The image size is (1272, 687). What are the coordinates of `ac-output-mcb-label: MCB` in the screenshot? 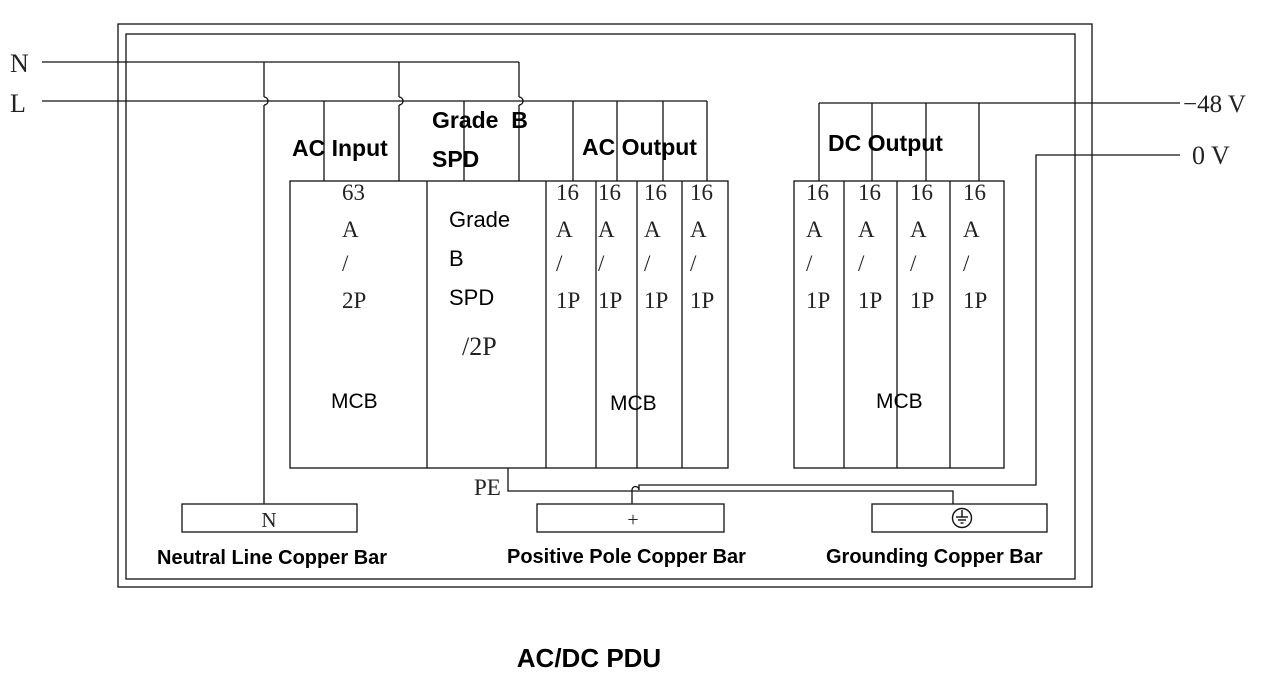 It's located at (633, 403).